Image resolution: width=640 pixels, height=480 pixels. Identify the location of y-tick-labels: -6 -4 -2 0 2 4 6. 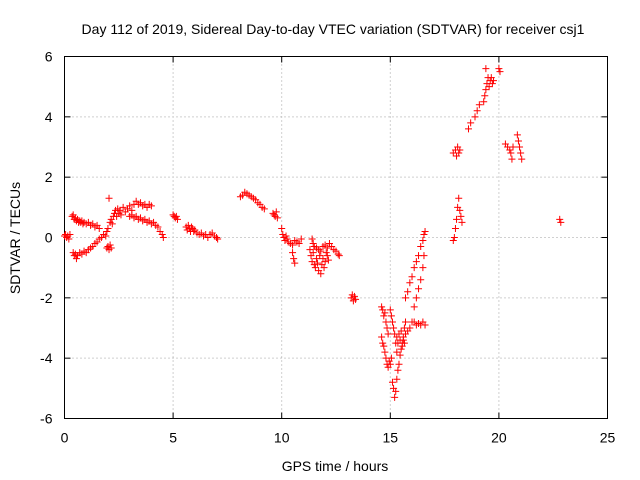
(46, 238).